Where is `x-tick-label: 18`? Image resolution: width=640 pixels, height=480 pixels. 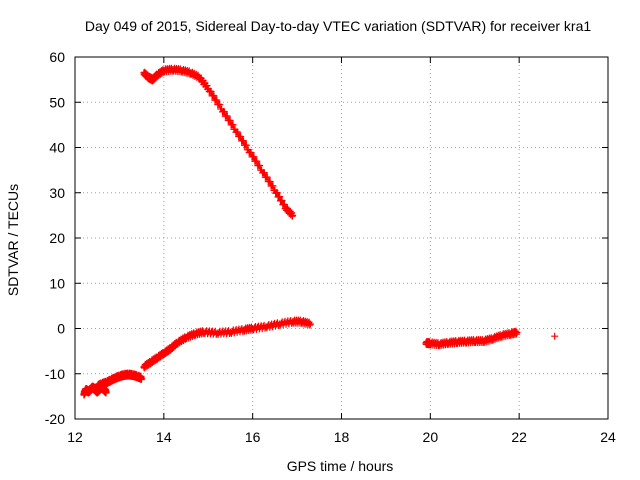 x-tick-label: 18 is located at coordinates (342, 437).